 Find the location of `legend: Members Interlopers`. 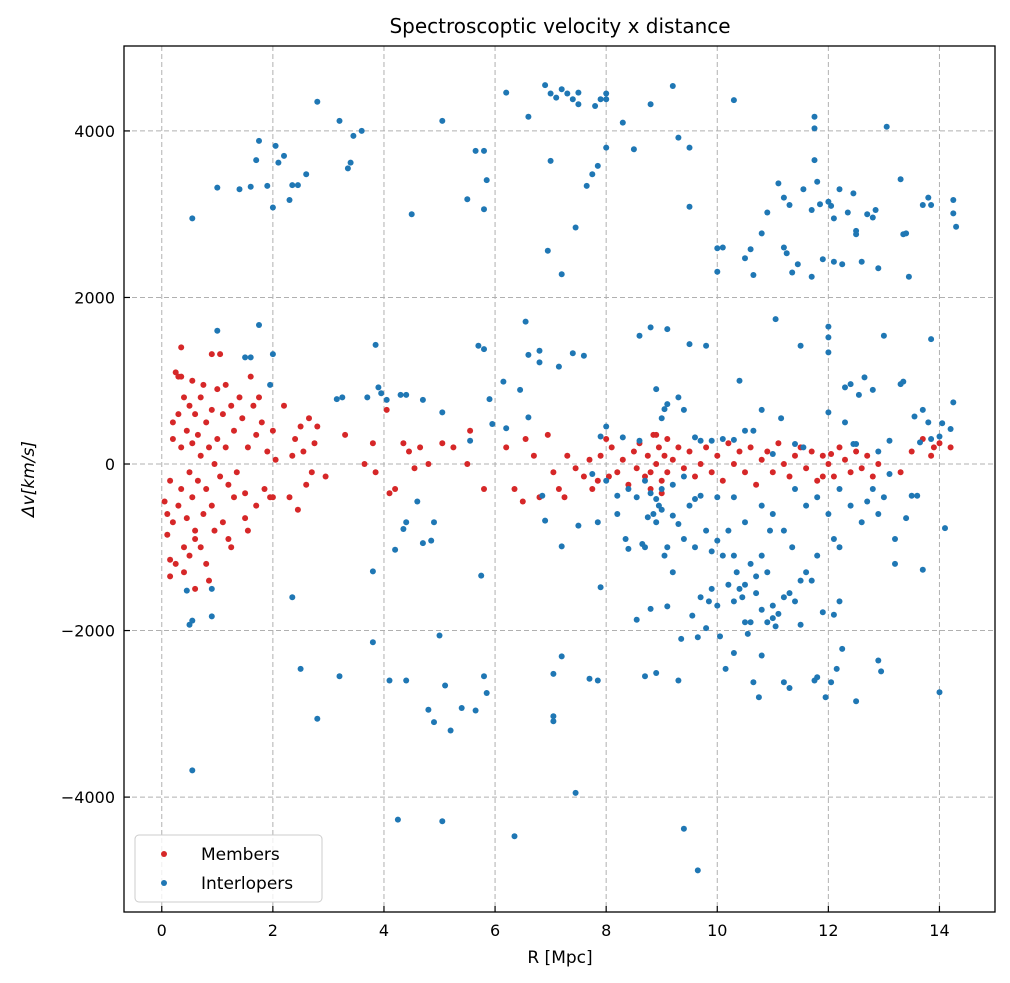

legend: Members Interlopers is located at coordinates (228, 868).